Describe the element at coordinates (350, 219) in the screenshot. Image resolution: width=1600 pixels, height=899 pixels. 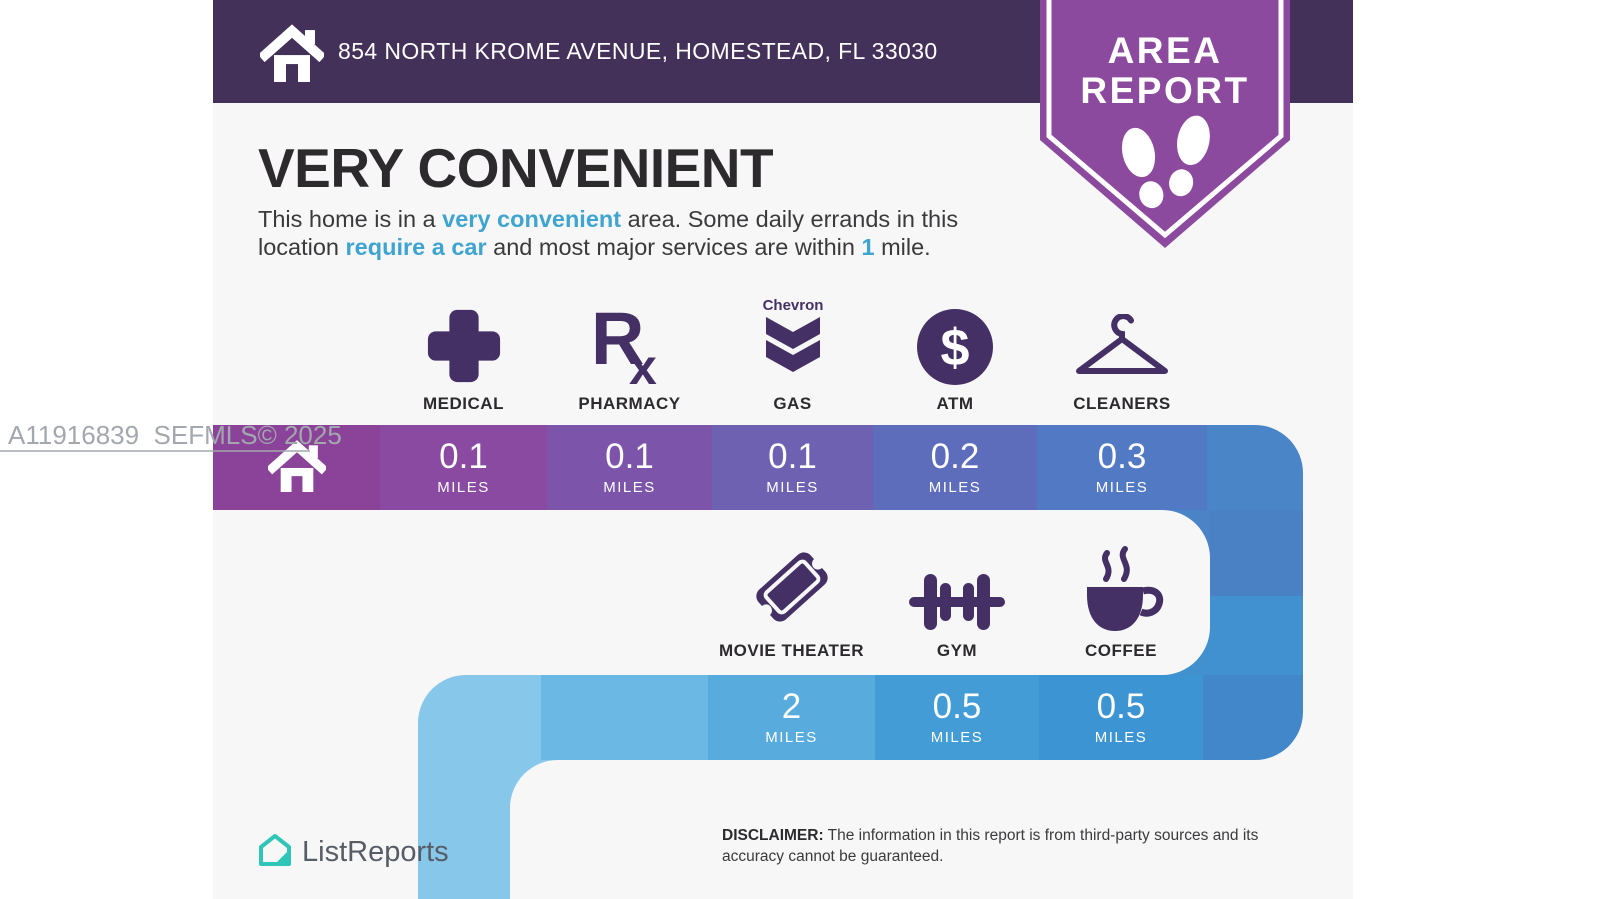
I see `description-text: This home is in a` at that location.